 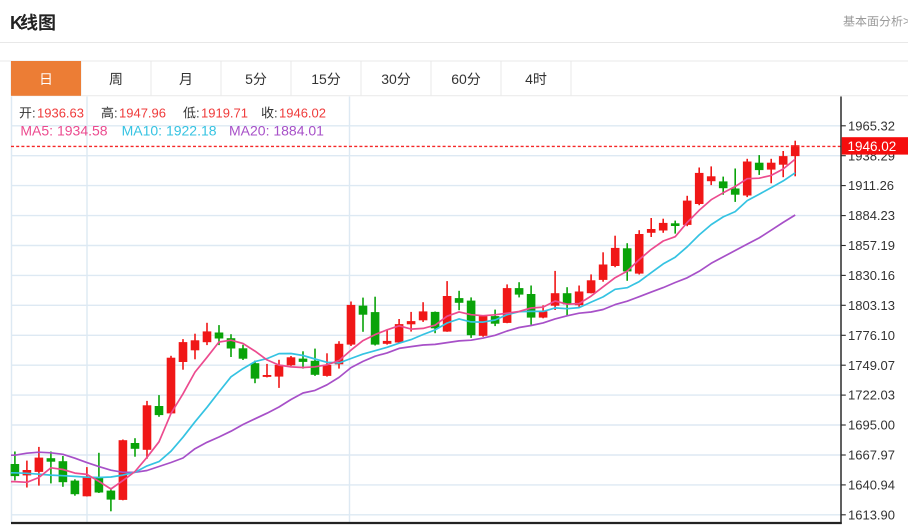 I want to click on svg-text: 1919.71, so click(x=224, y=112).